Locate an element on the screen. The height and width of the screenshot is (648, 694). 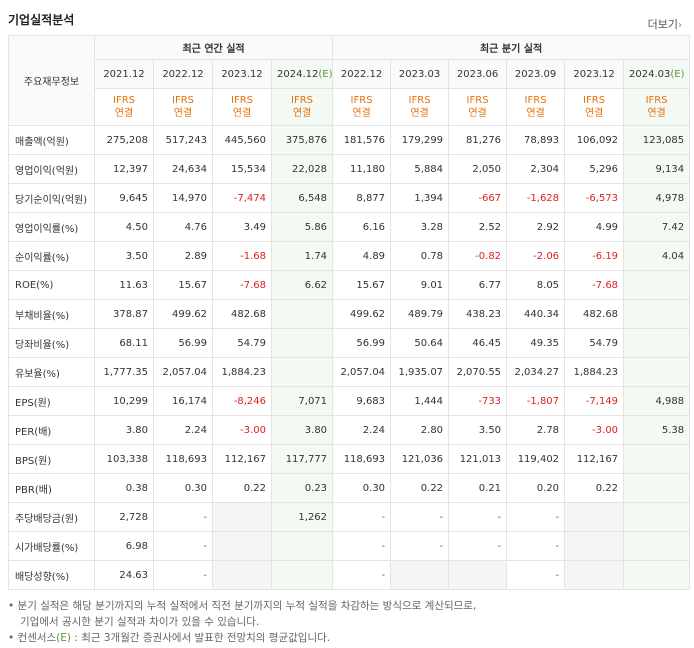
period-label: 2022.12 is located at coordinates (361, 74).